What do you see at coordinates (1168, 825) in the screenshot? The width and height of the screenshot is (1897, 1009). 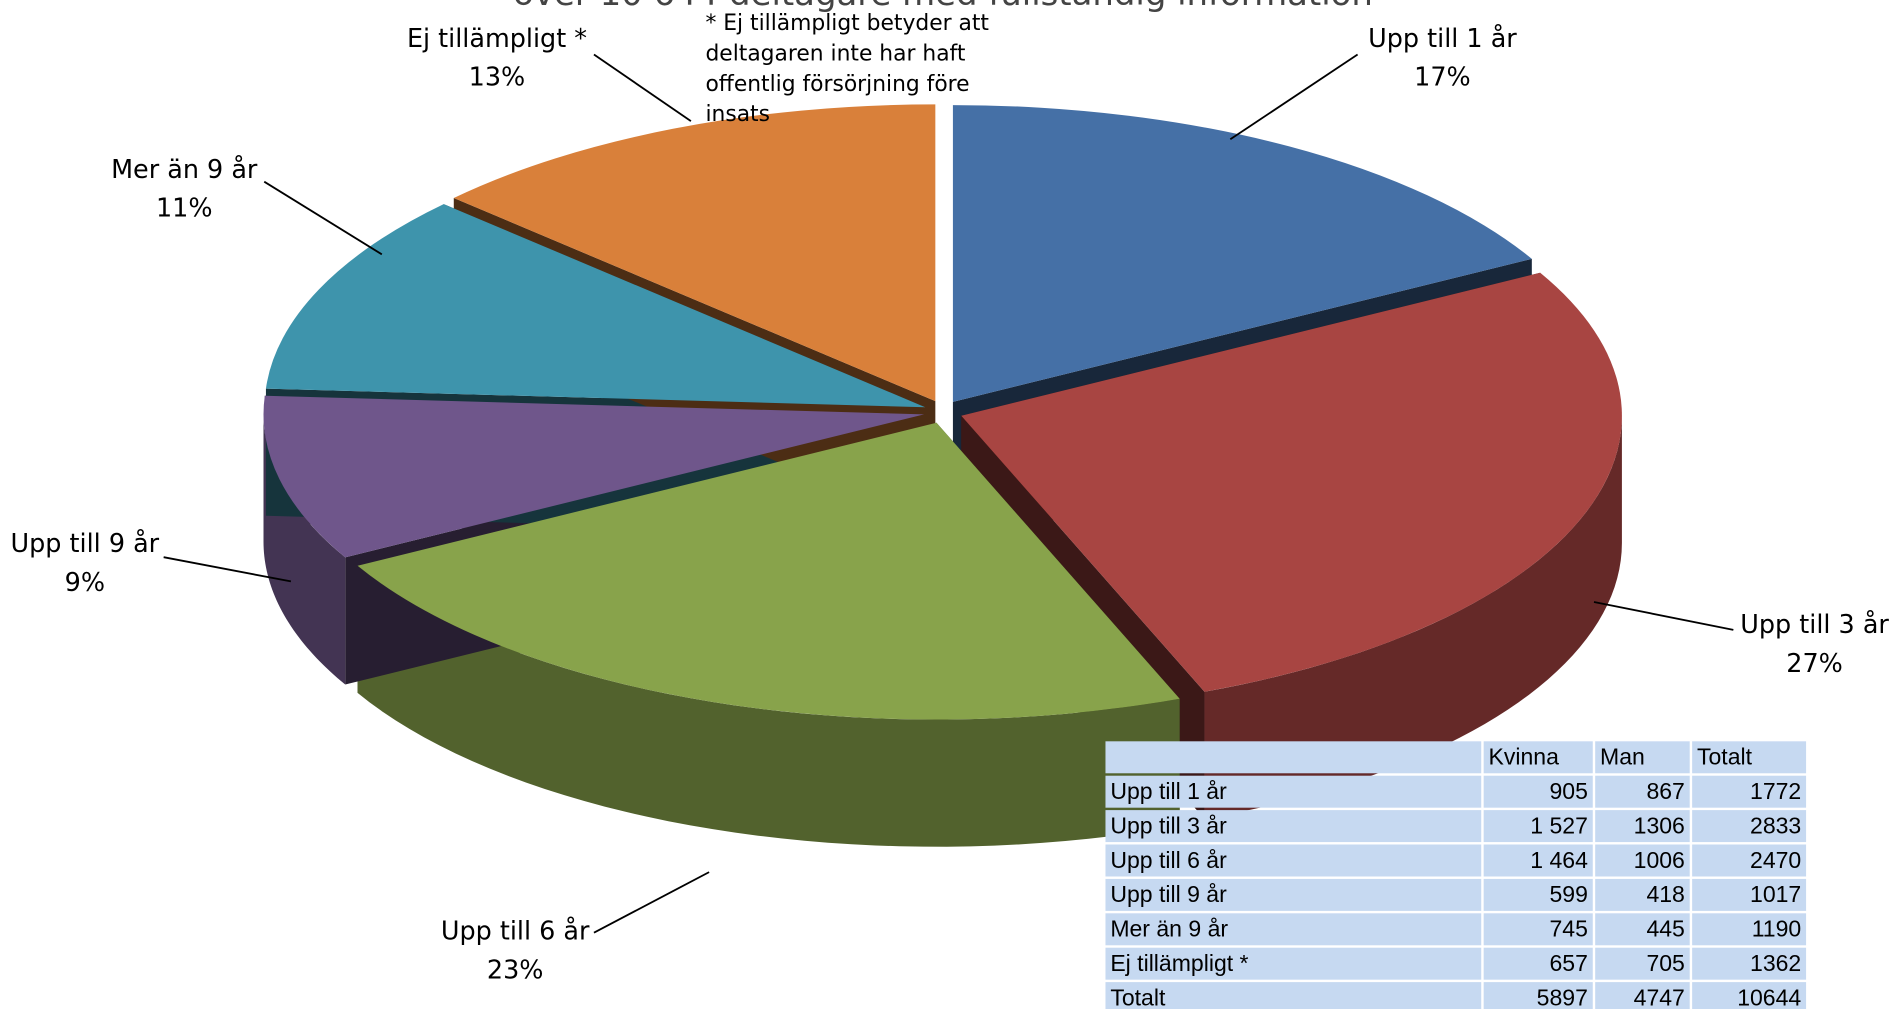 I see `table-text: Upp till 3 år` at bounding box center [1168, 825].